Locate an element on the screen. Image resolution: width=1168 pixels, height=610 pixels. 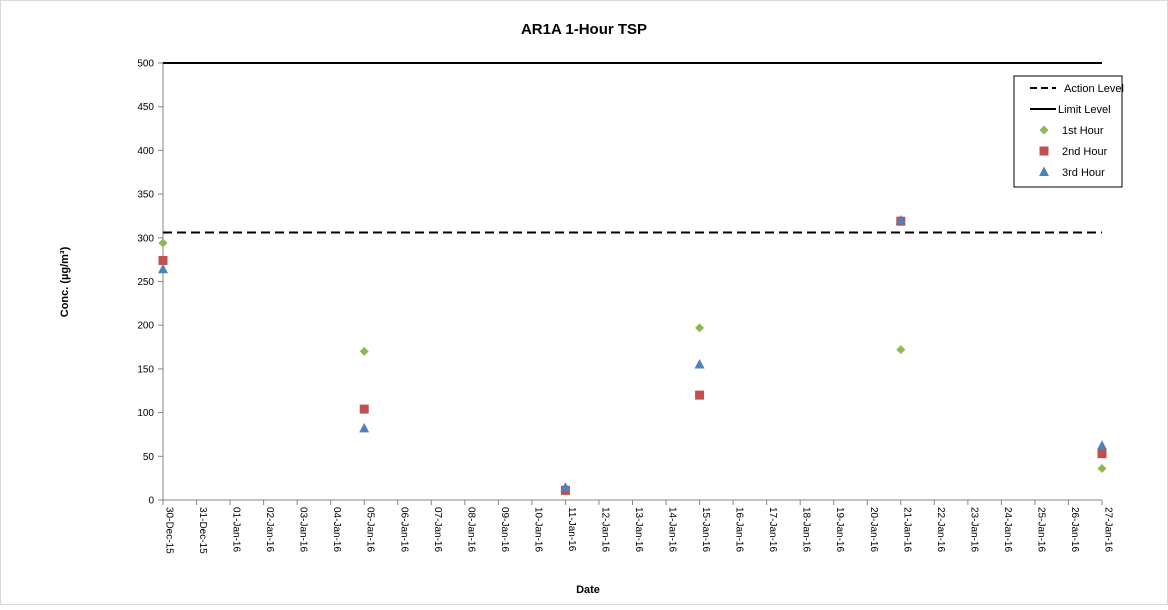
legend-marker-first-hour is located at coordinates (1044, 130).